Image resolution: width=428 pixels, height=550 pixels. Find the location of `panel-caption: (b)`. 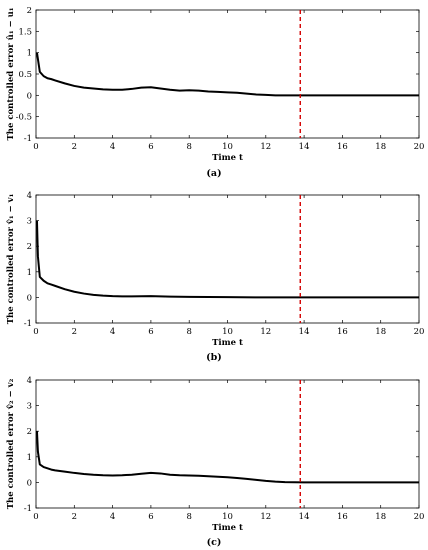

panel-caption: (b) is located at coordinates (214, 357).